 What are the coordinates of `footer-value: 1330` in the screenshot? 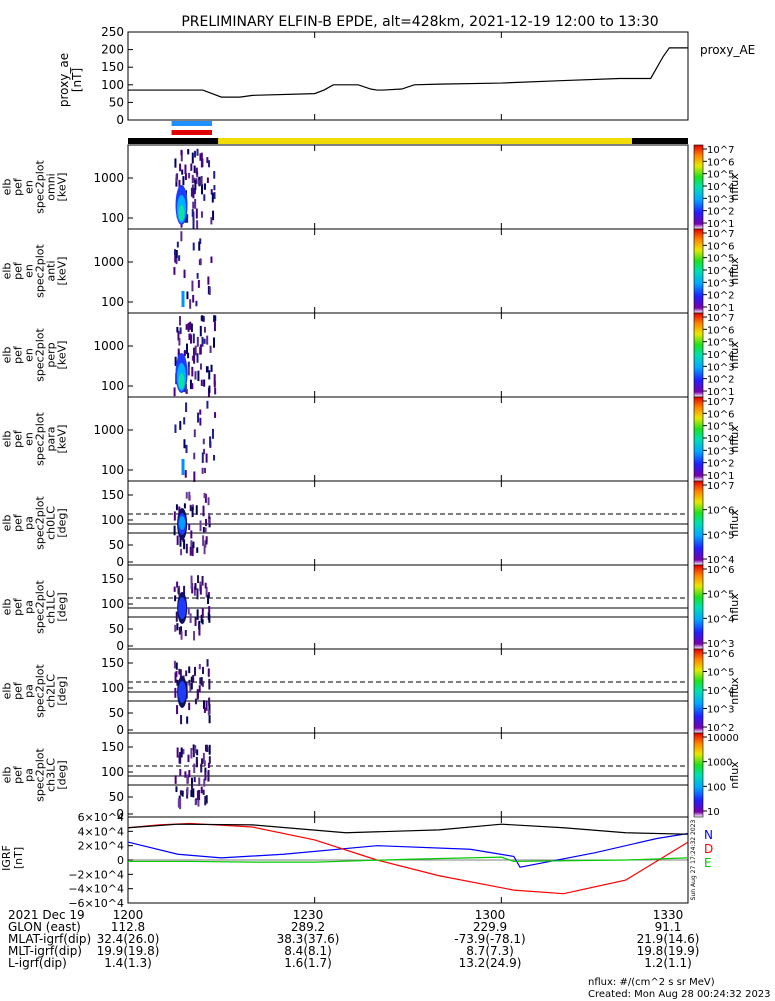 It's located at (668, 915).